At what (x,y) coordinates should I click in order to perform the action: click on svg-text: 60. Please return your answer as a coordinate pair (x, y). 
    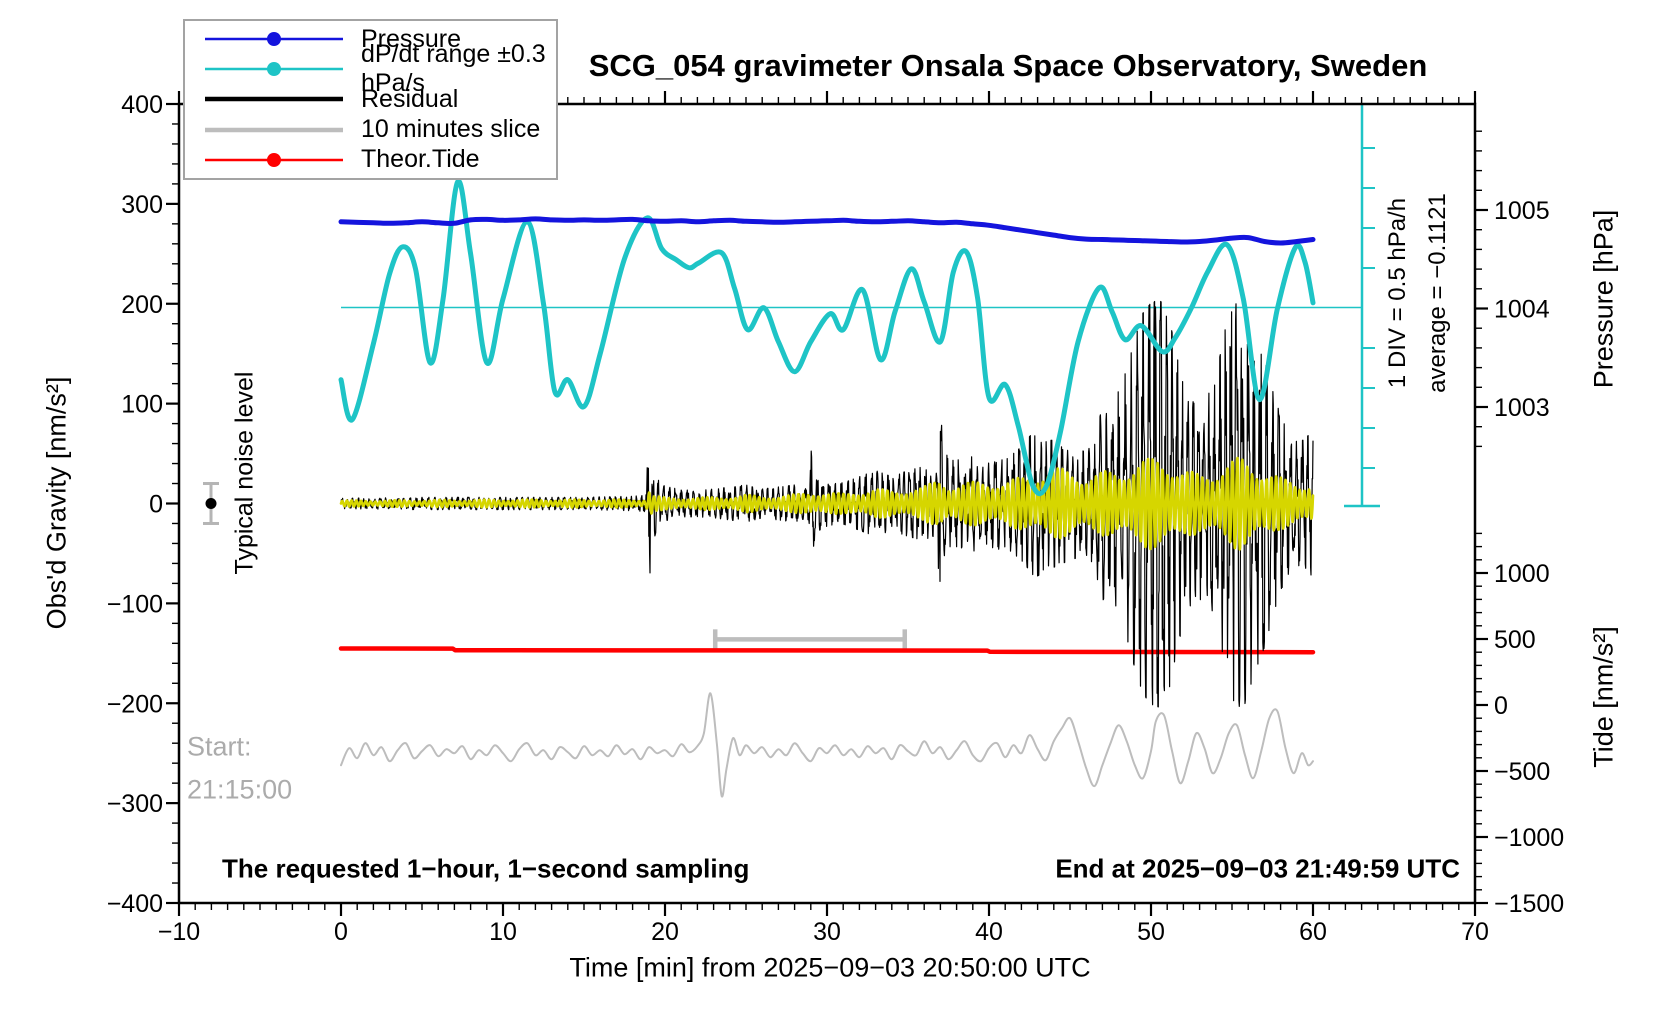
    Looking at the image, I should click on (1313, 932).